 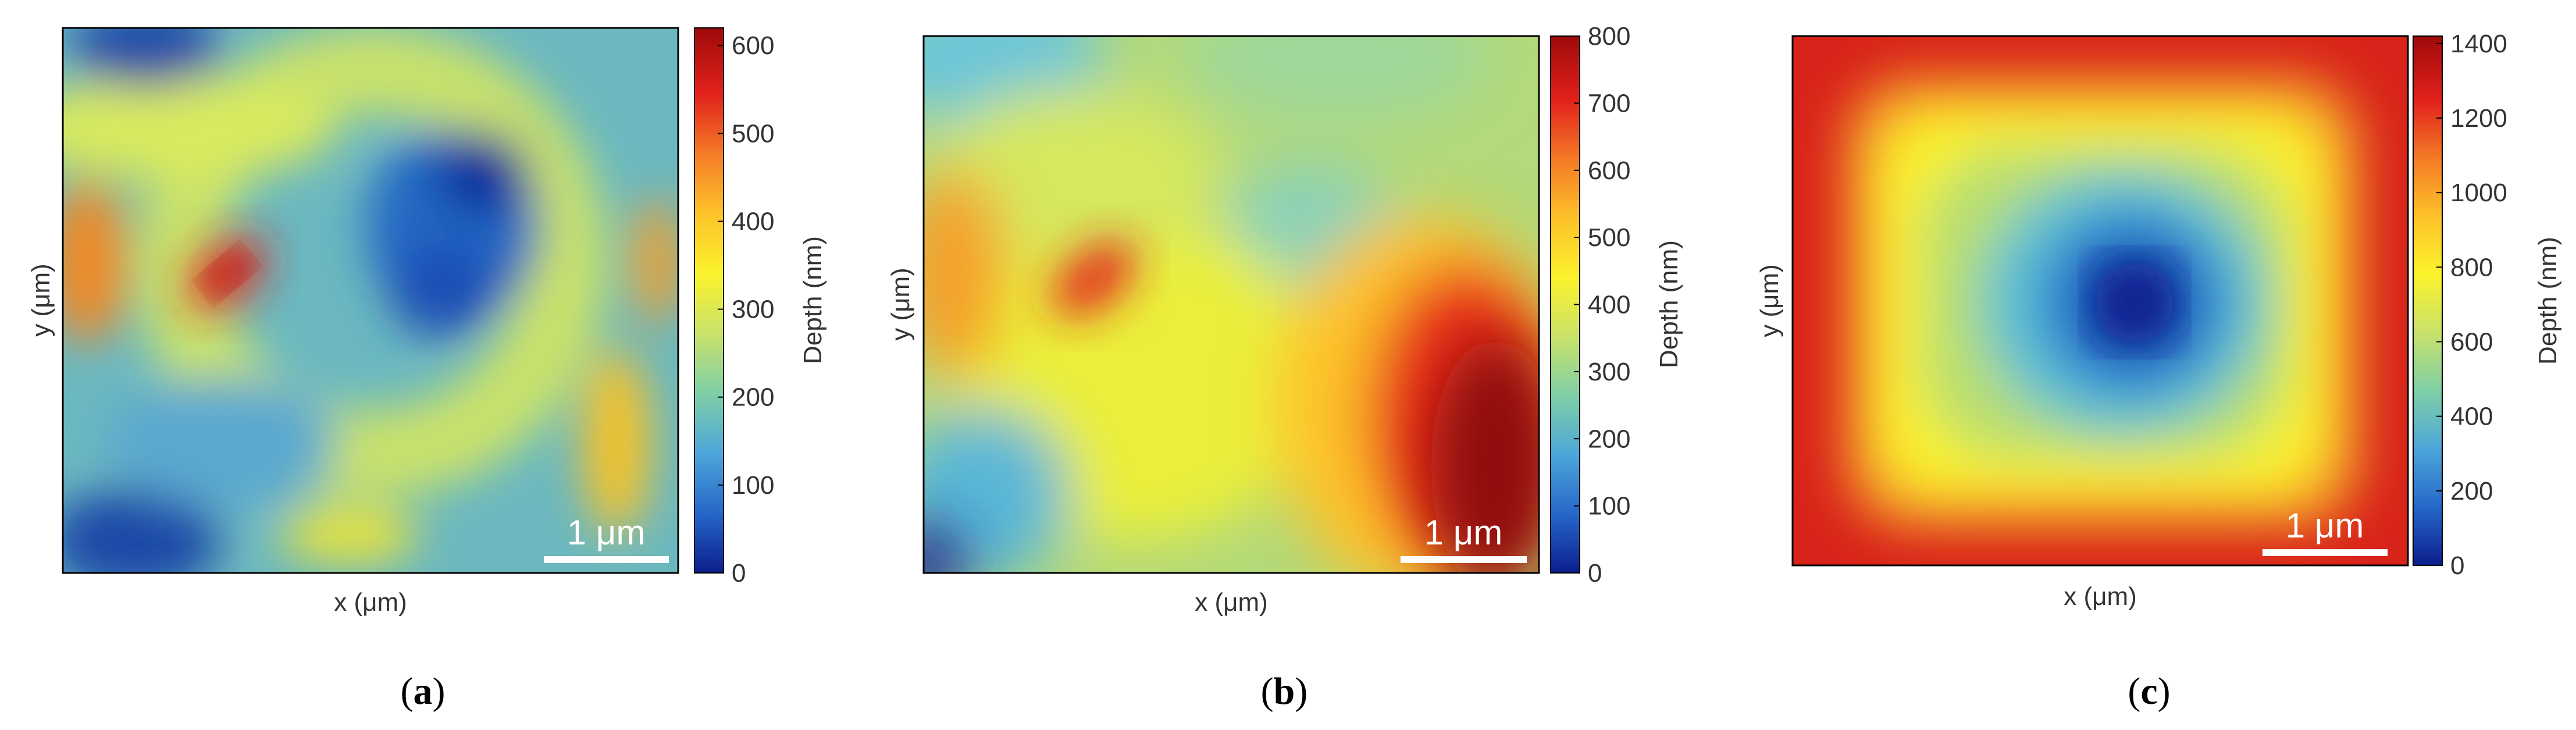 What do you see at coordinates (2149, 691) in the screenshot?
I see `panel-letter-c: (c)` at bounding box center [2149, 691].